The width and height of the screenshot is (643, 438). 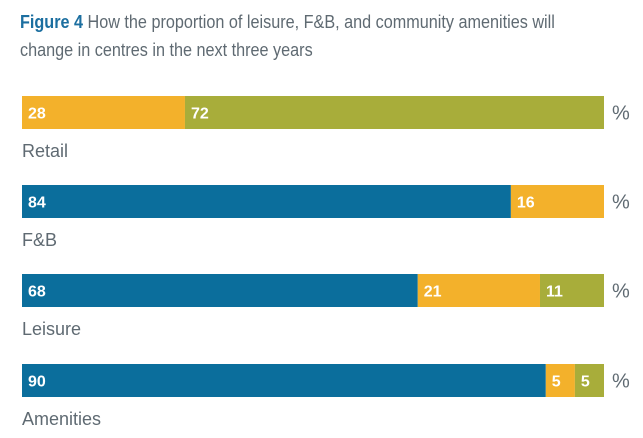 I want to click on unit-label-amenities: %, so click(x=621, y=382).